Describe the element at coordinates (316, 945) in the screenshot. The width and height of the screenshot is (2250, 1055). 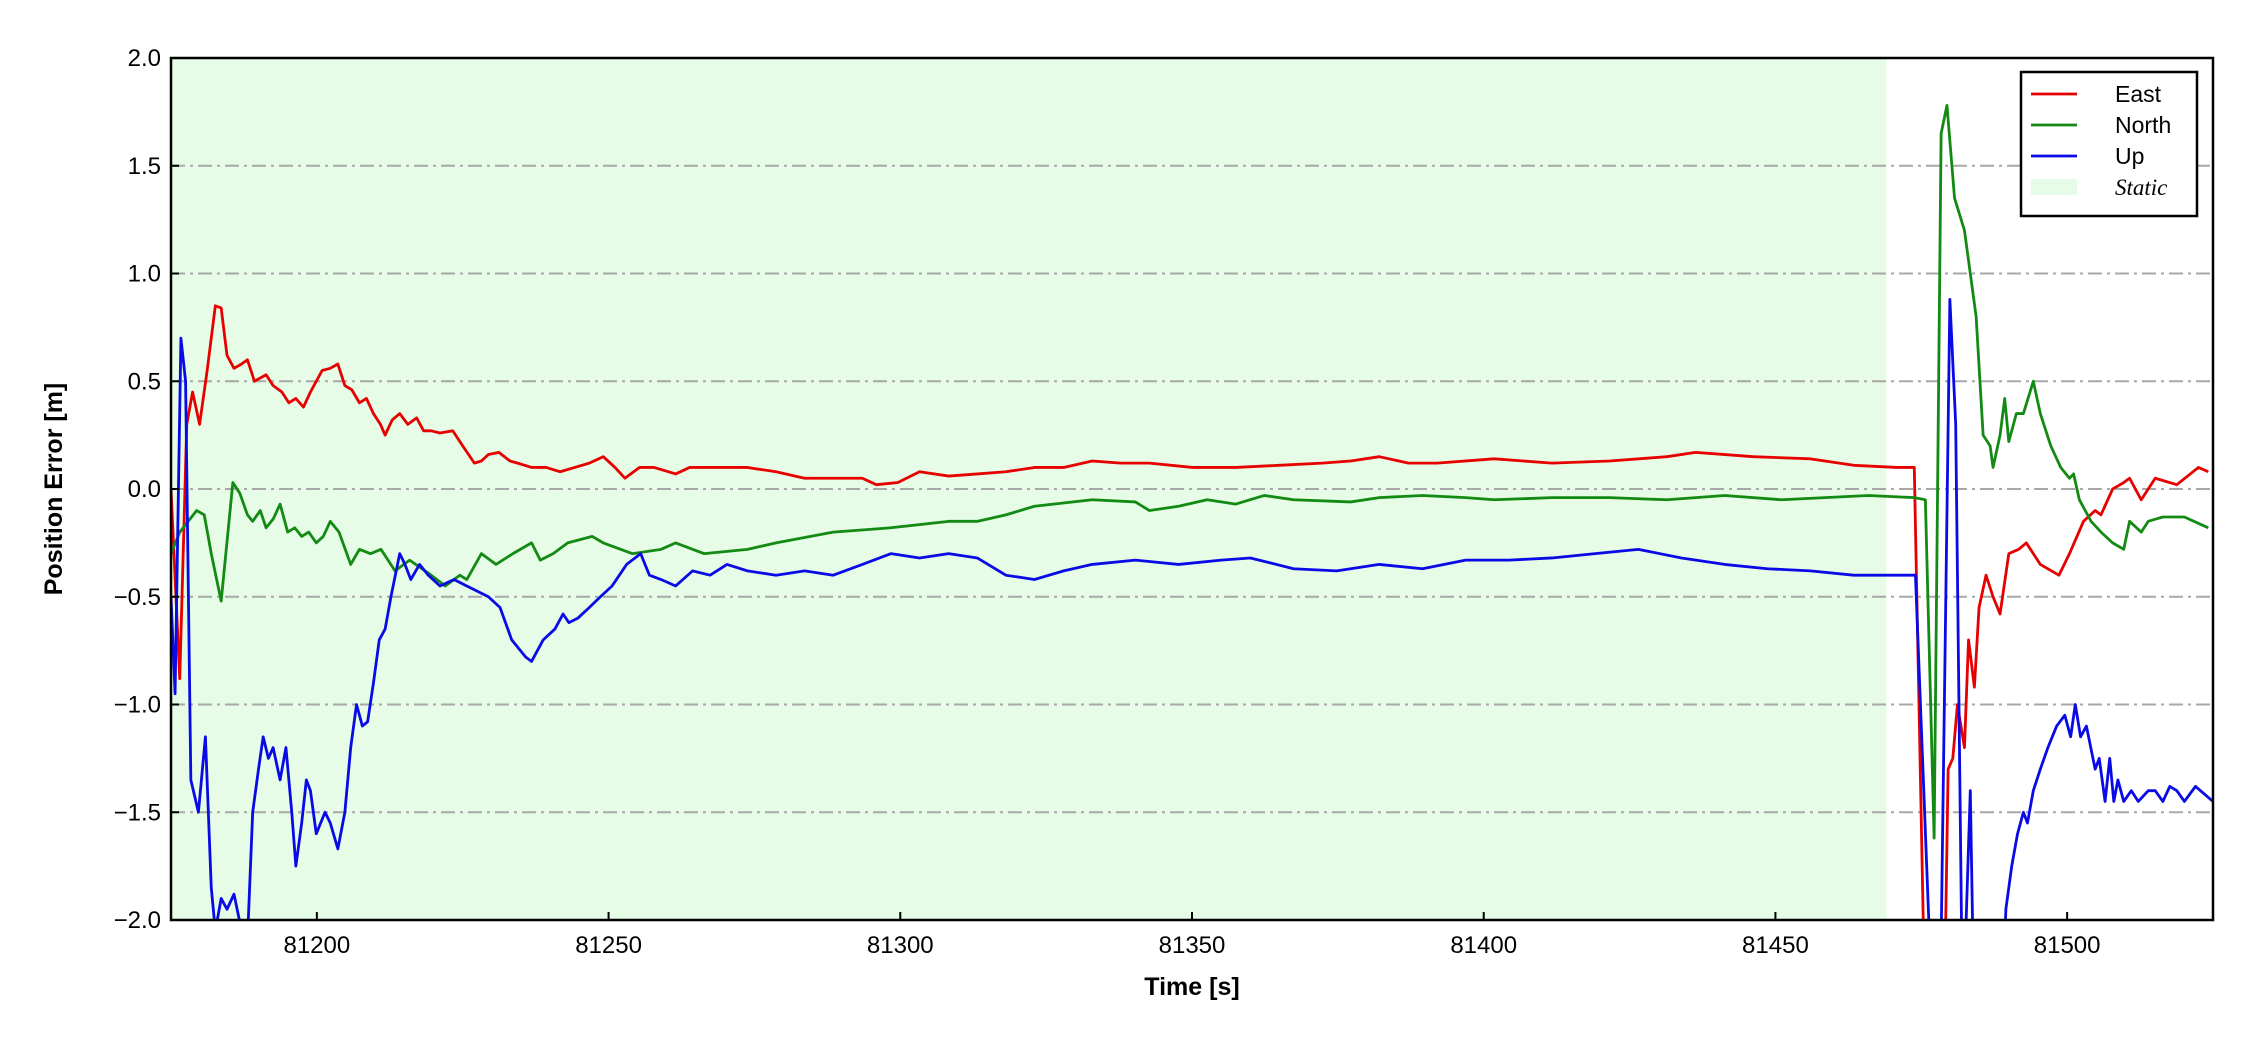
I see `x-tick-label: 81200` at that location.